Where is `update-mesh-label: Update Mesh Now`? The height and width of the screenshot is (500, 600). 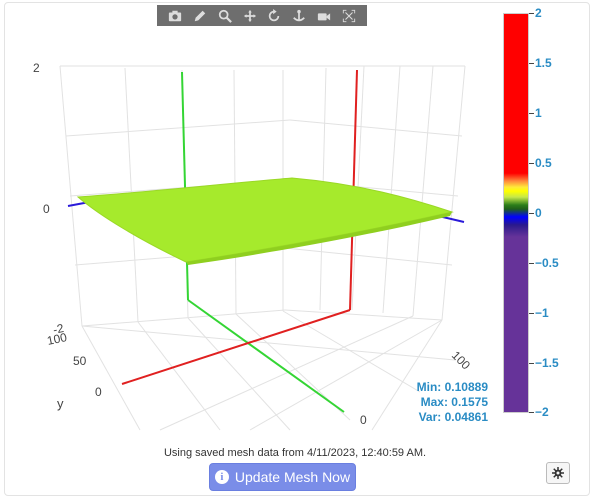 update-mesh-label: Update Mesh Now is located at coordinates (292, 477).